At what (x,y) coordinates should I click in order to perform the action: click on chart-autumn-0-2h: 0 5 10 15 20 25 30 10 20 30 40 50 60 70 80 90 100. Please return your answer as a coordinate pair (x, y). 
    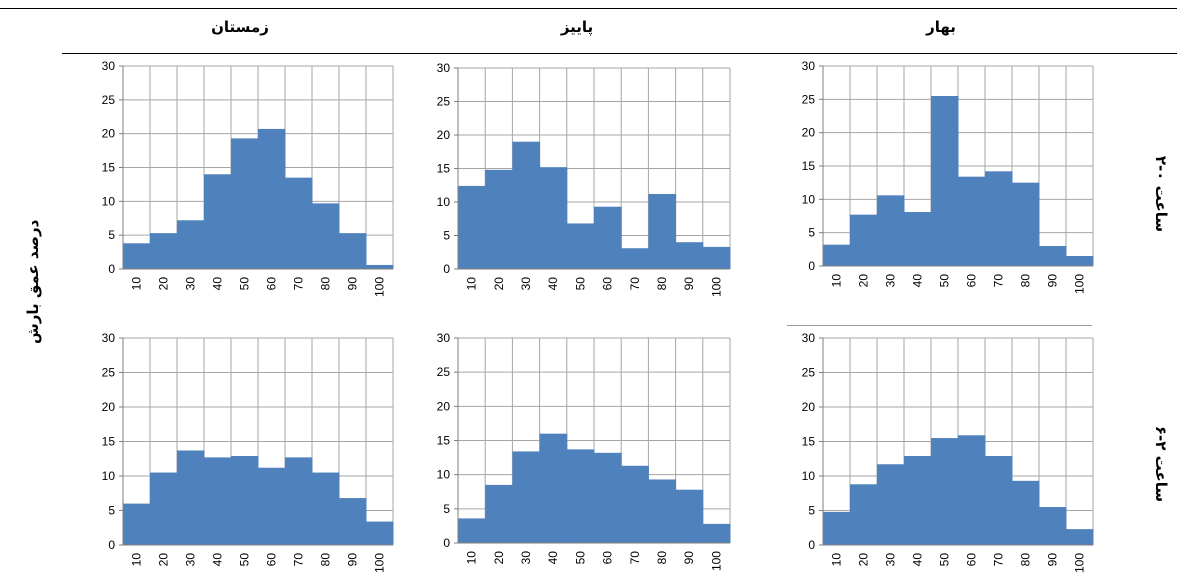
    Looking at the image, I should click on (584, 179).